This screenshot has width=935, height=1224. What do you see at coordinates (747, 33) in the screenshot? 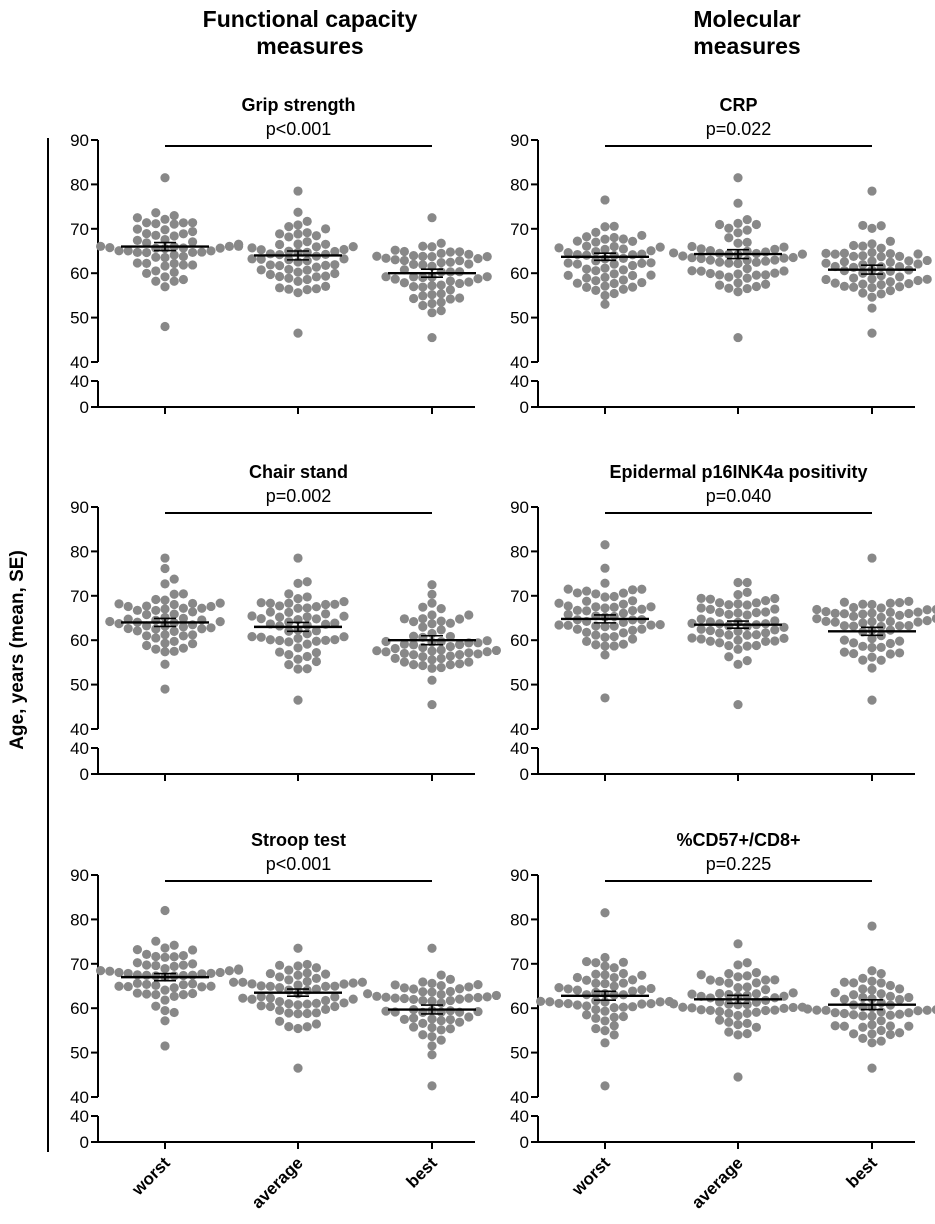
I see `column-header-molecular: Molecular measures` at bounding box center [747, 33].